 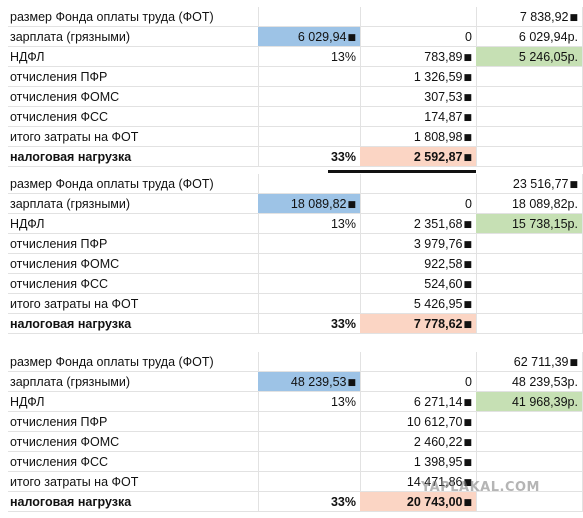 What do you see at coordinates (548, 37) in the screenshot?
I see `cell-value: 6 029,94р.` at bounding box center [548, 37].